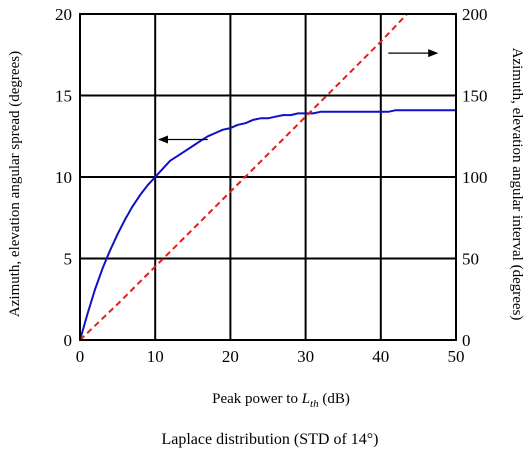  What do you see at coordinates (63, 96) in the screenshot?
I see `y-left-tick-label: 15` at bounding box center [63, 96].